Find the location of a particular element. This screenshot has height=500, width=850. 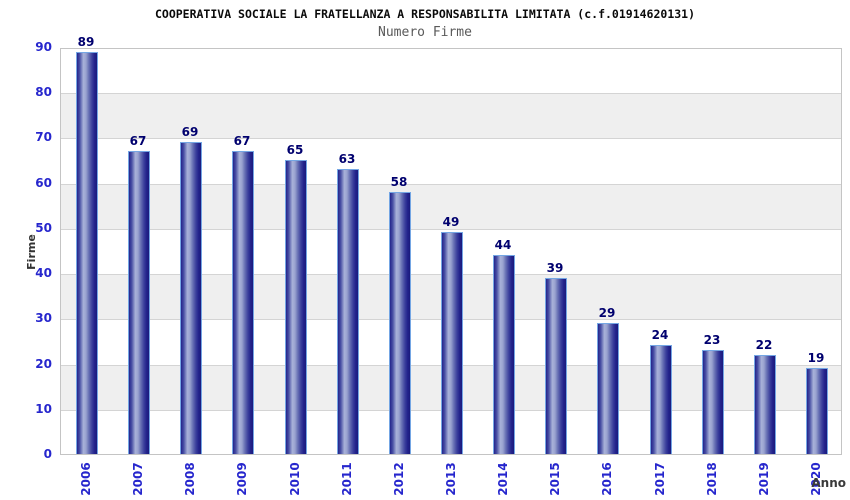

chart-subtitle: Numero Firme is located at coordinates (425, 32).